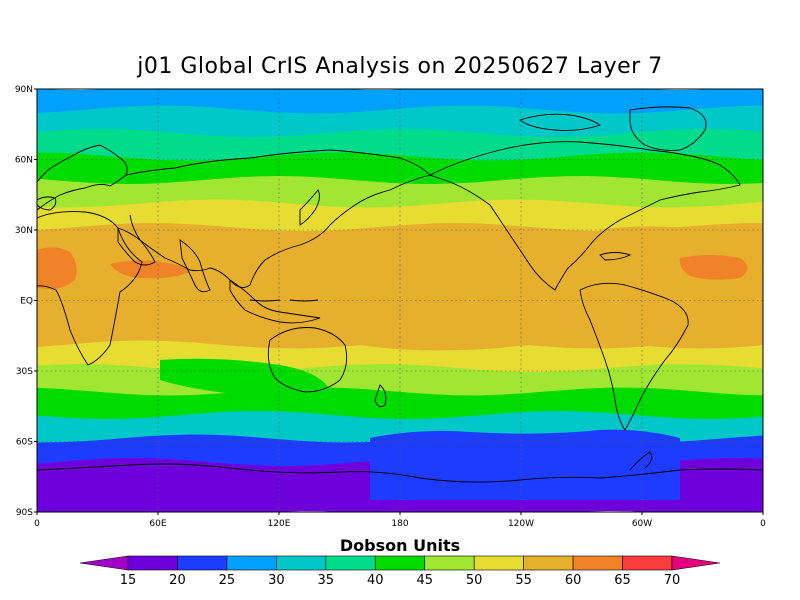 This screenshot has width=800, height=600. Describe the element at coordinates (713, 267) in the screenshot. I see `anomaly-atlantic-core` at that location.